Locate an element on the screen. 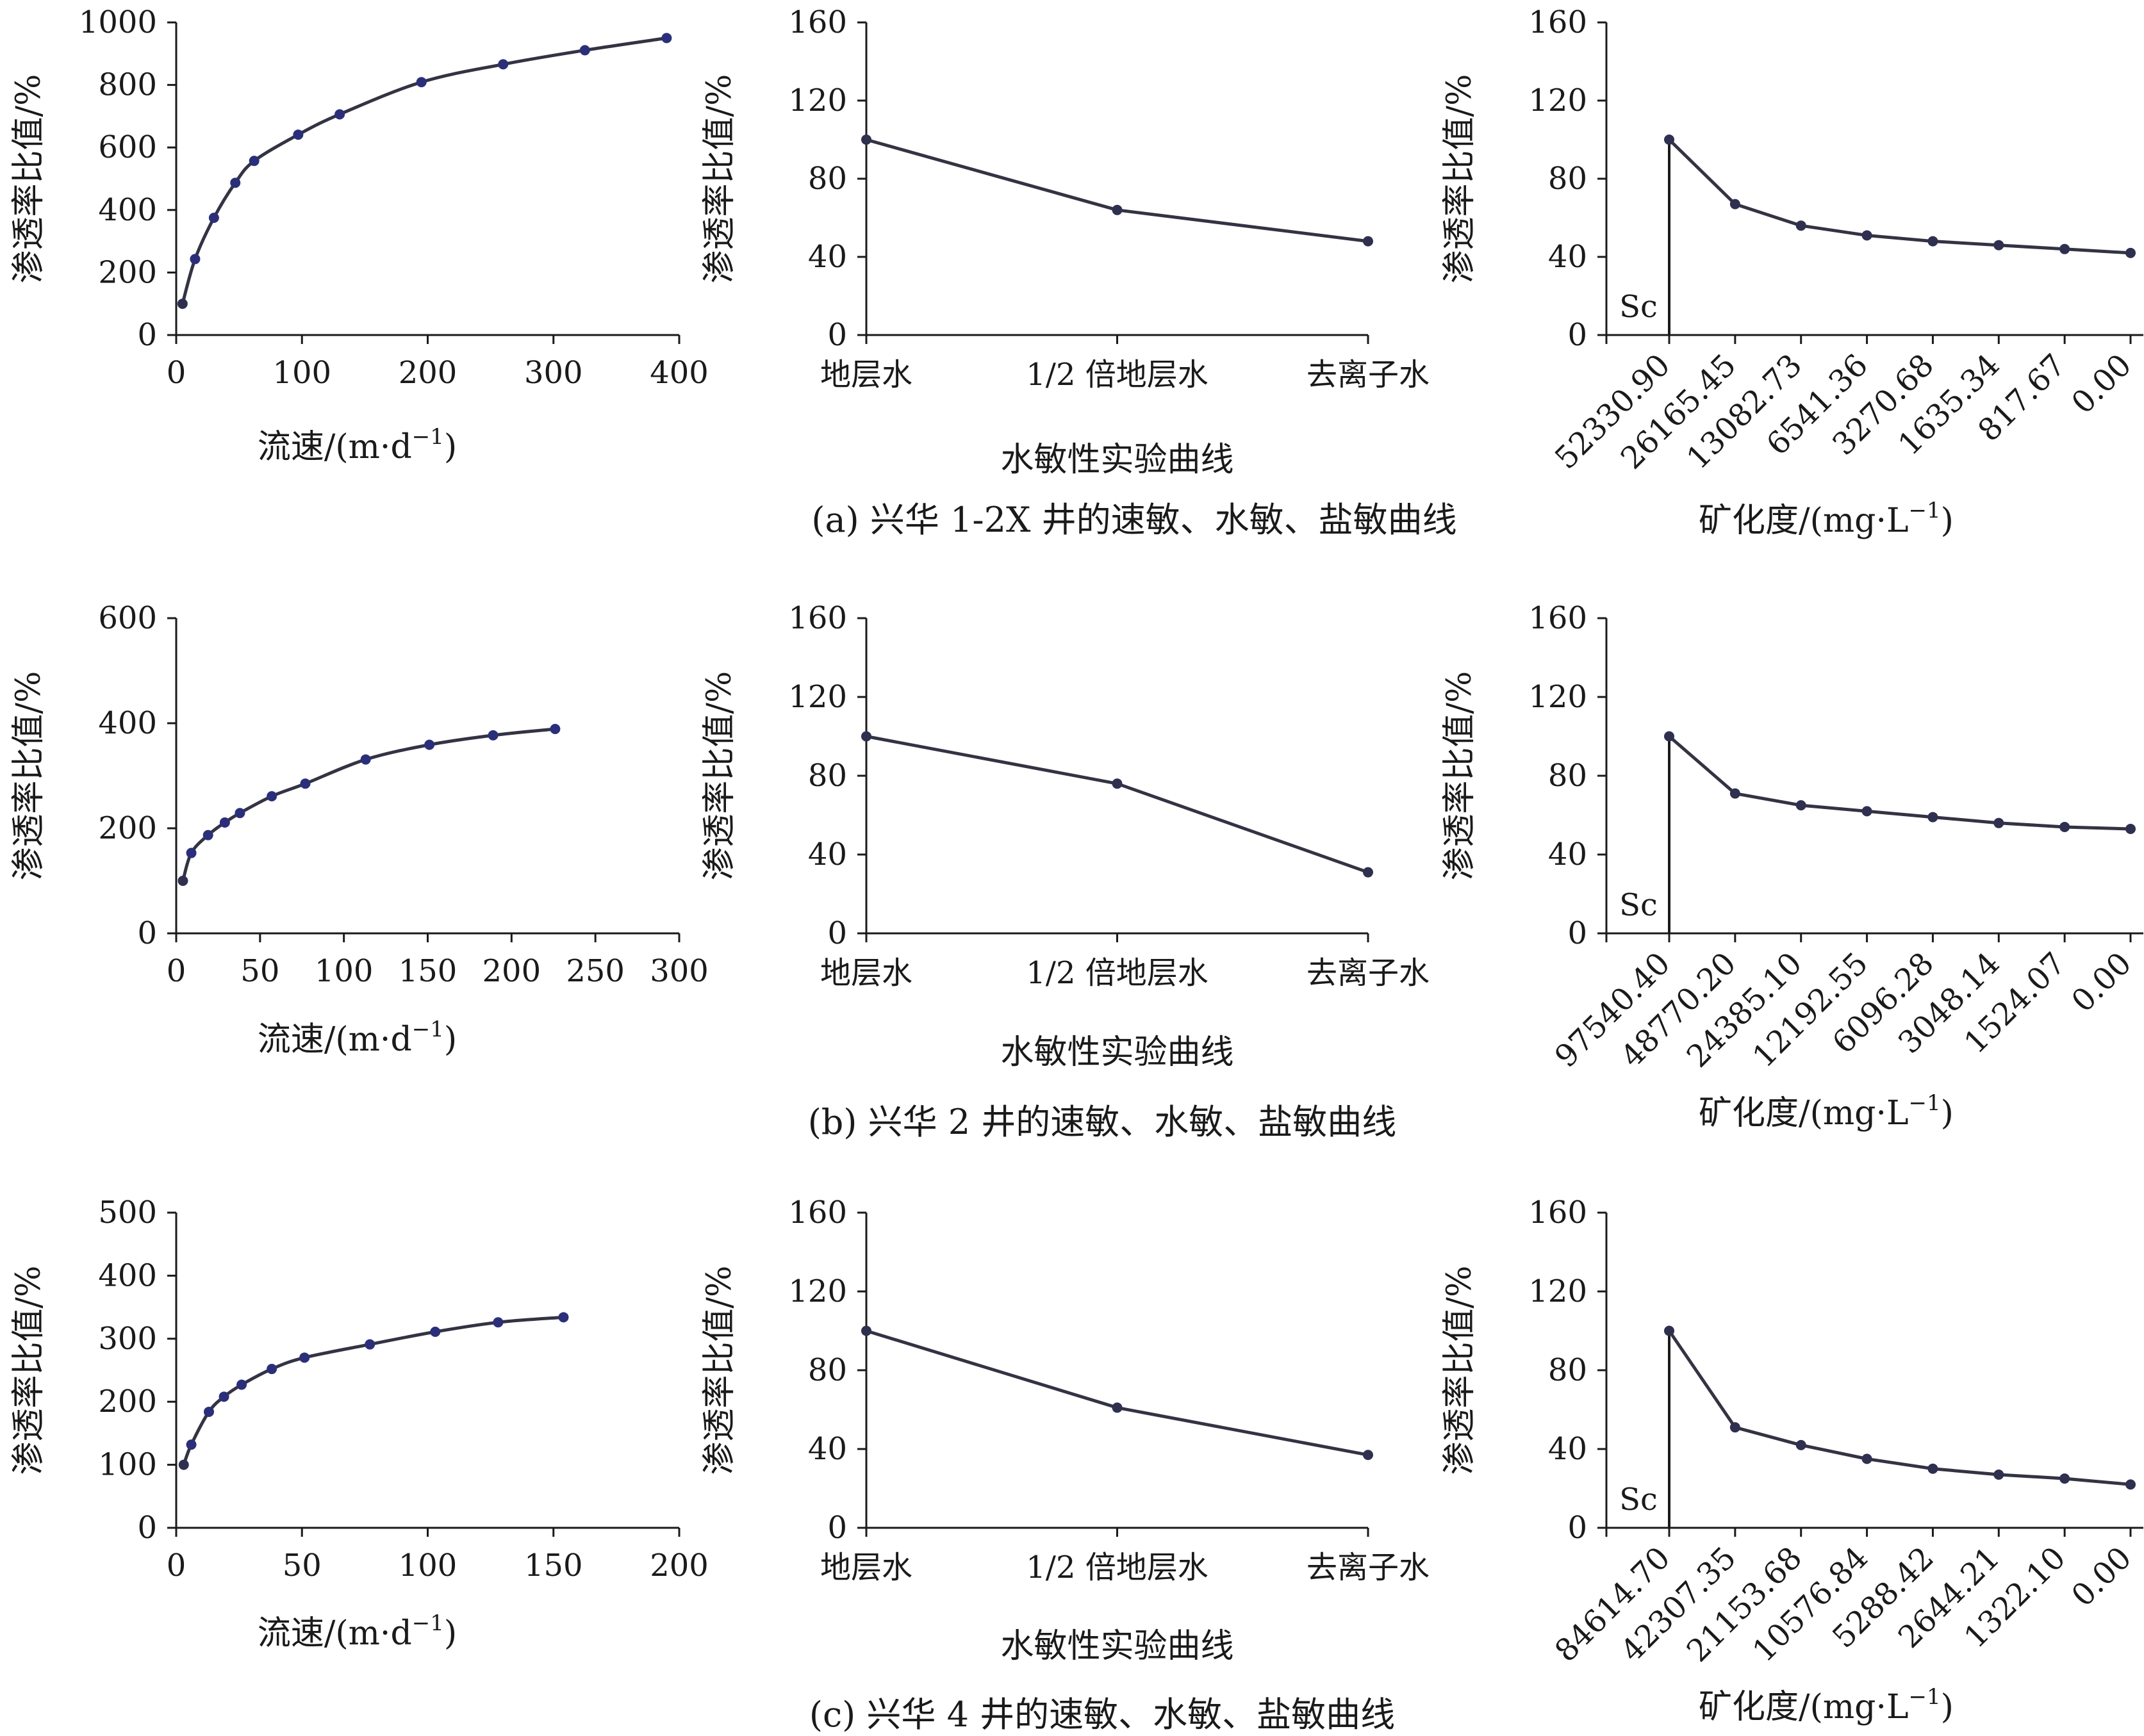 Image resolution: width=2144 pixels, height=1736 pixels. y-tick-label: 300 is located at coordinates (127, 1339).